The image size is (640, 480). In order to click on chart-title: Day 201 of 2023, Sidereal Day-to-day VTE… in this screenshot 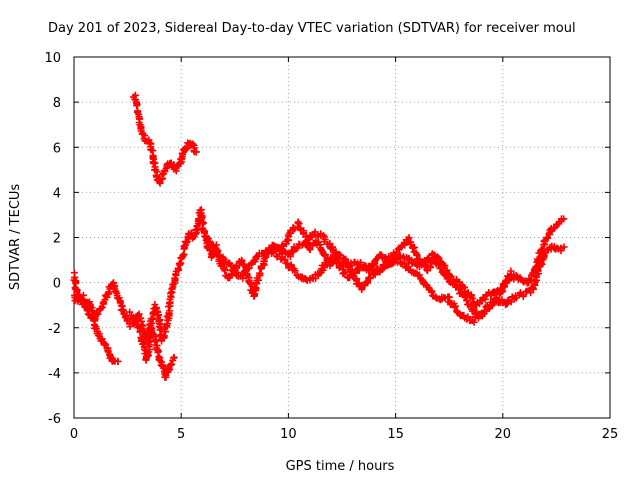, I will do `click(312, 28)`.